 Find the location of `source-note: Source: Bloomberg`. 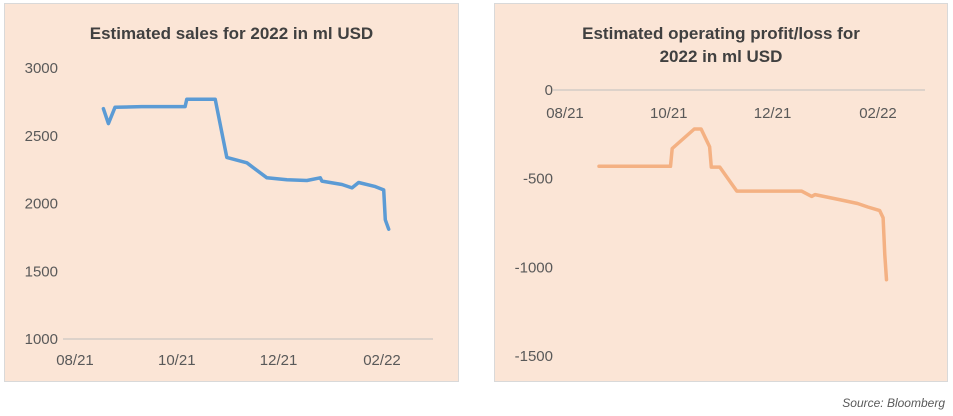

source-note: Source: Bloomberg is located at coordinates (893, 403).